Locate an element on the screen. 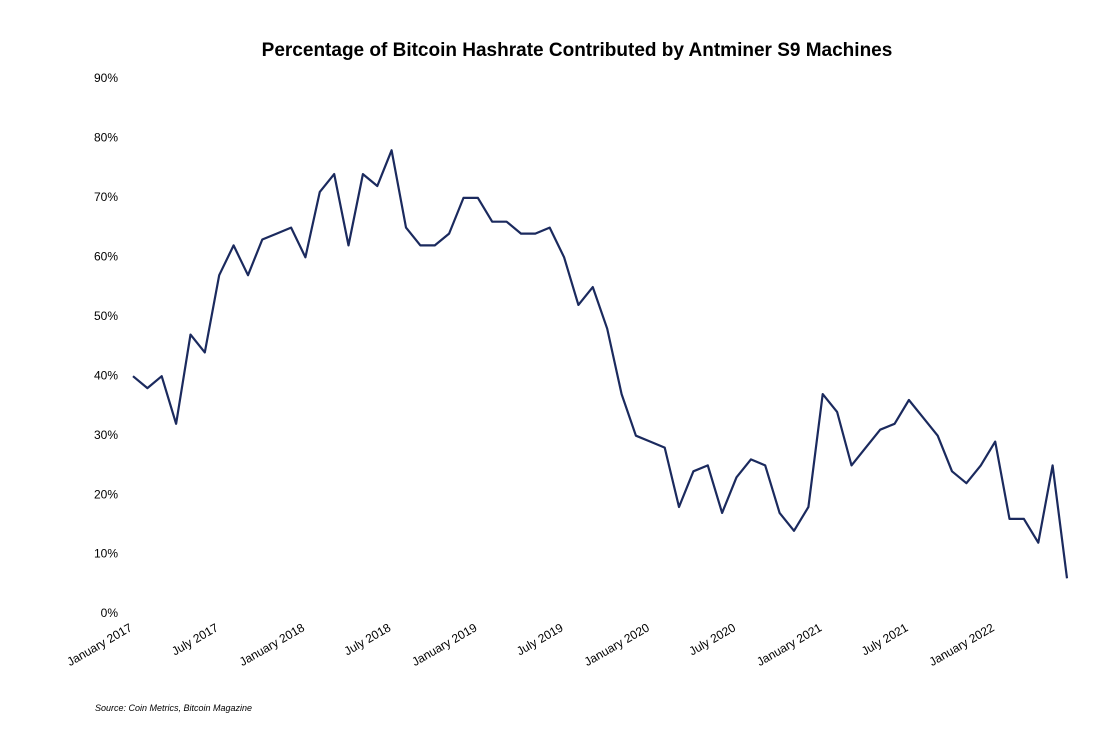  x-tick-label: January 2017 is located at coordinates (100, 644).